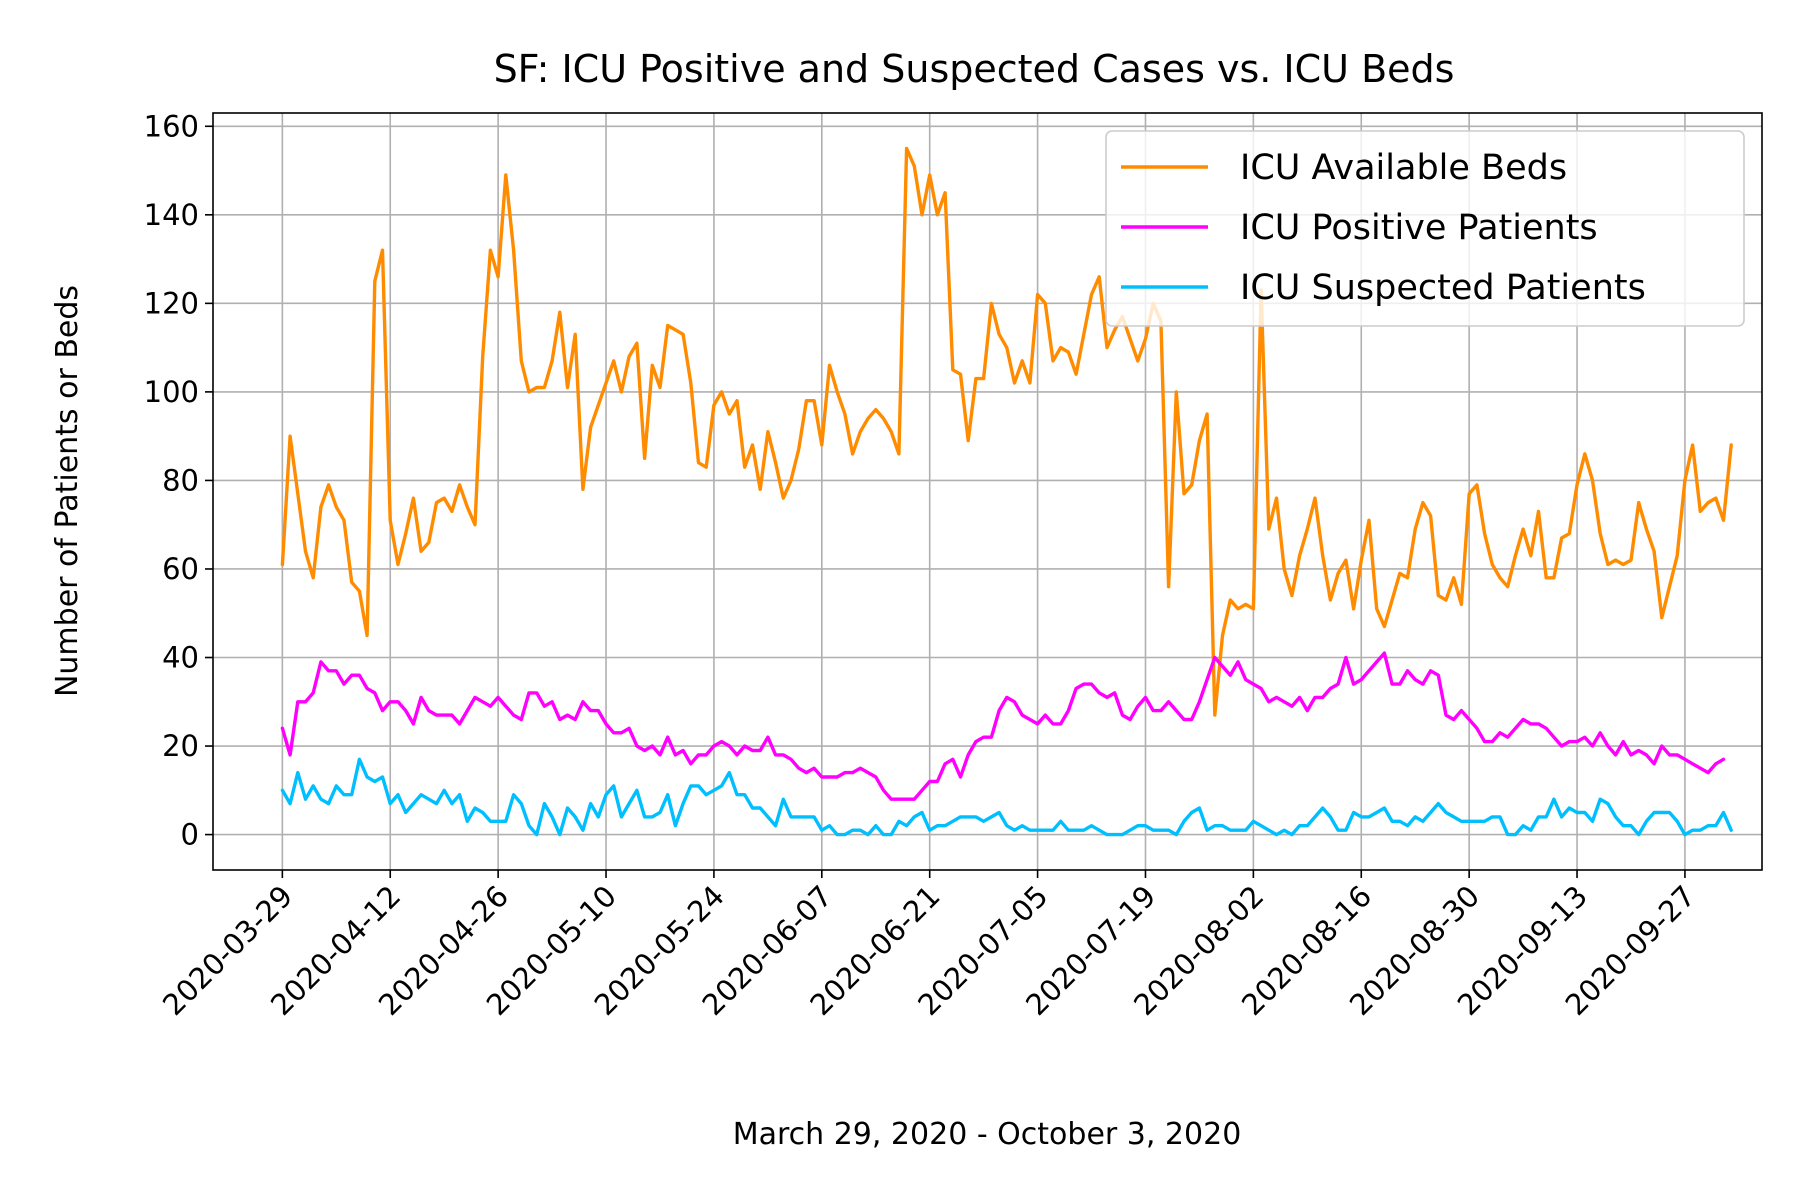 This screenshot has width=1800, height=1200. Describe the element at coordinates (1419, 228) in the screenshot. I see `legend-label: ICU Positive Patients` at that location.